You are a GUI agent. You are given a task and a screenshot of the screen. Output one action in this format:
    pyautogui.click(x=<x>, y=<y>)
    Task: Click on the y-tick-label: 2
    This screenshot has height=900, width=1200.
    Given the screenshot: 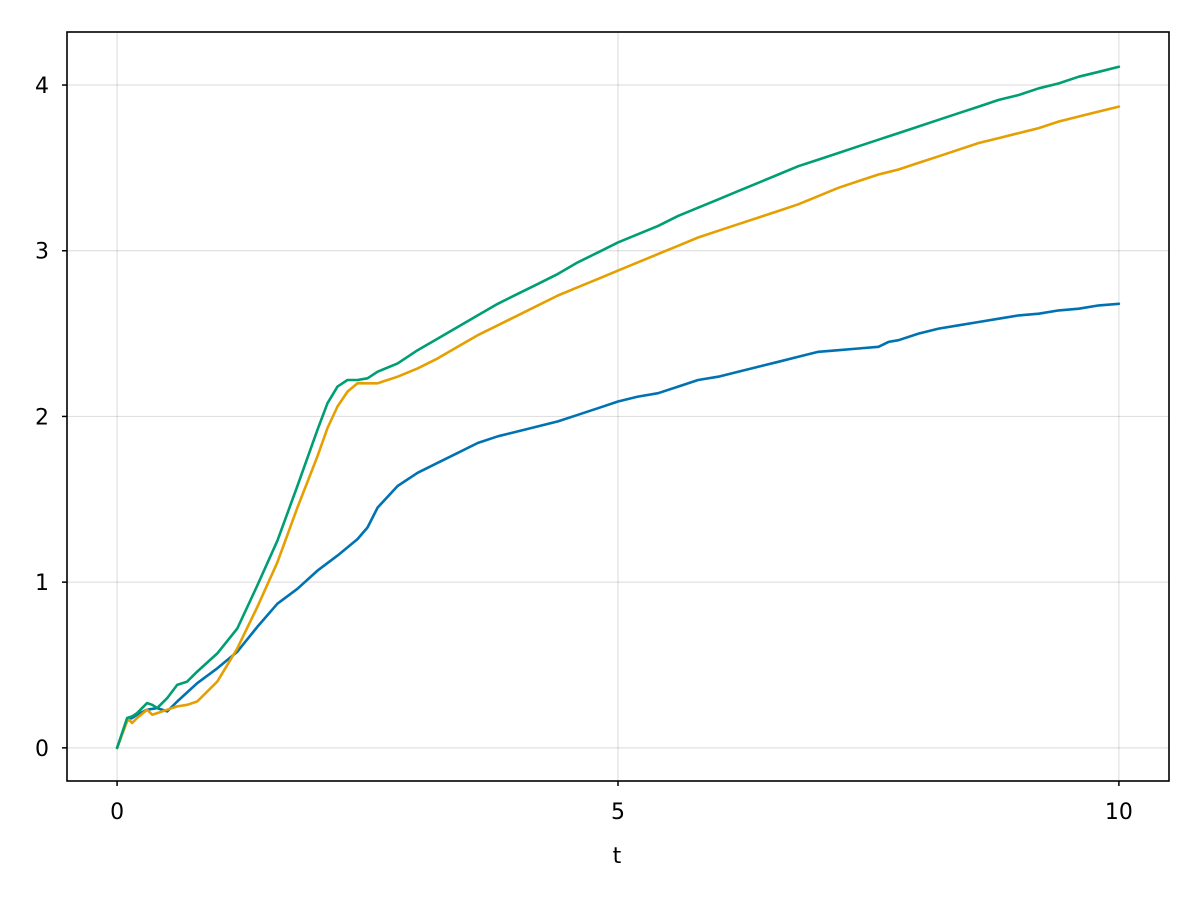 What is the action you would take?
    pyautogui.click(x=42, y=417)
    